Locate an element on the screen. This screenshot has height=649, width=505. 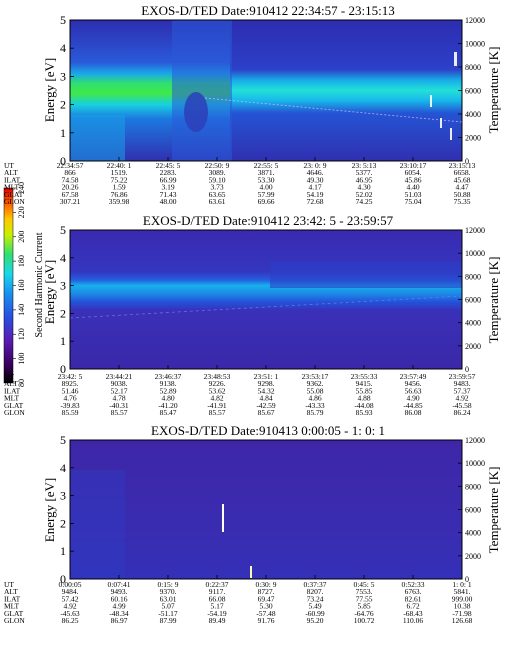
table-cell: 126.68 is located at coordinates (462, 620).